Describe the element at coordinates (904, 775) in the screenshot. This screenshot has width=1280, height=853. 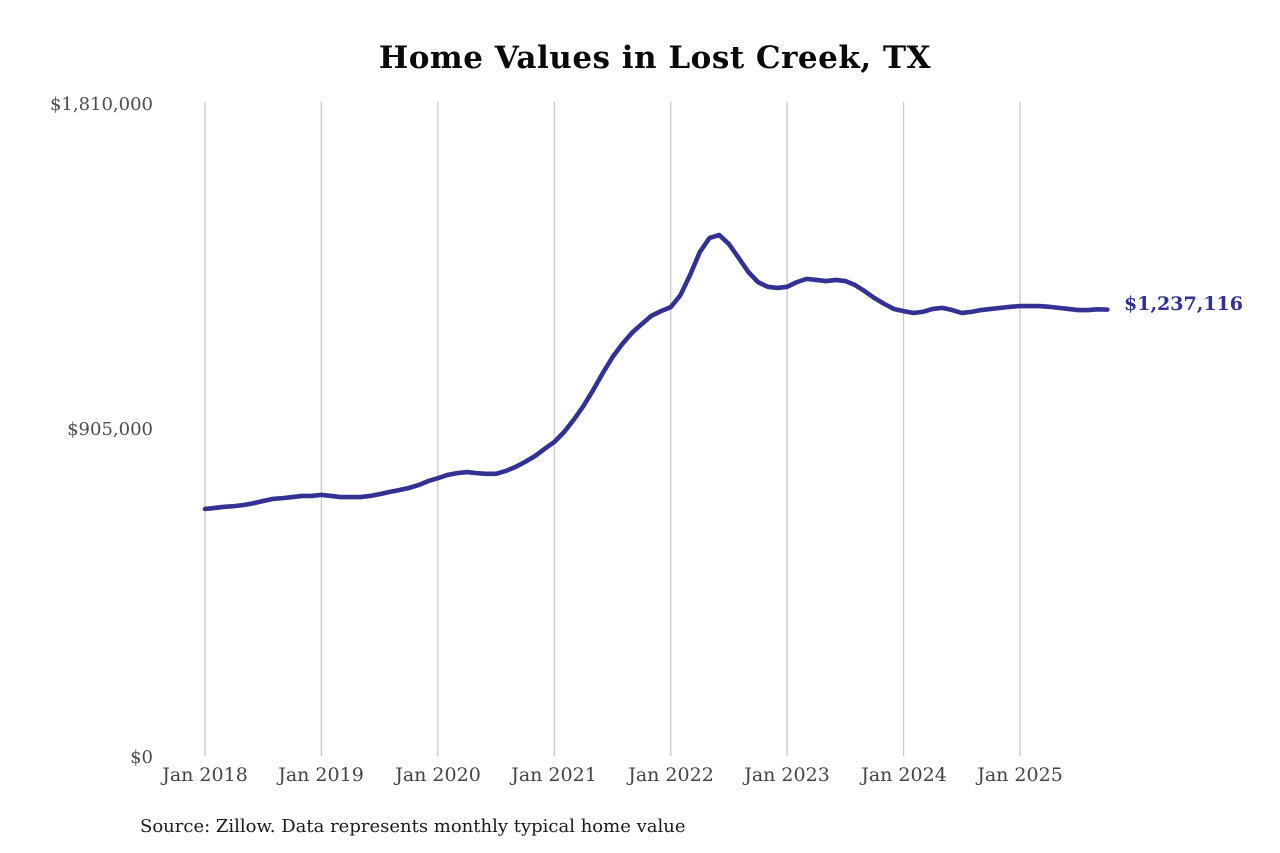
I see `x-axis-tick-label: Jan 2024` at that location.